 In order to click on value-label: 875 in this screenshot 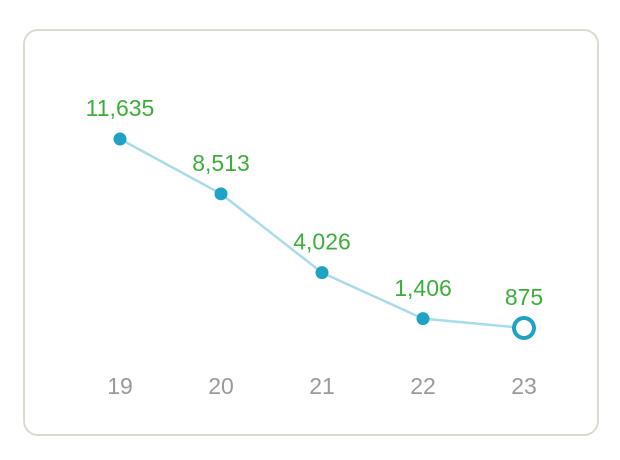, I will do `click(524, 297)`.